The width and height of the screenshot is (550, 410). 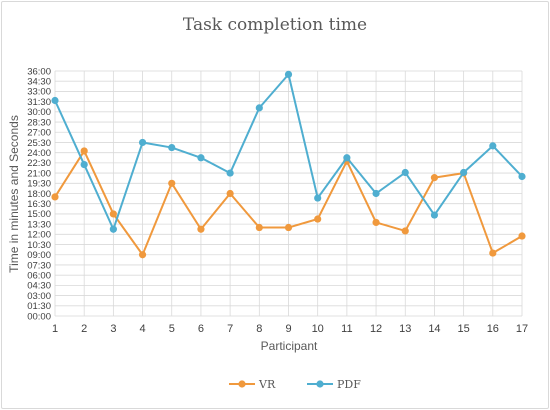 I want to click on x-tick-label: 9, so click(x=288, y=329).